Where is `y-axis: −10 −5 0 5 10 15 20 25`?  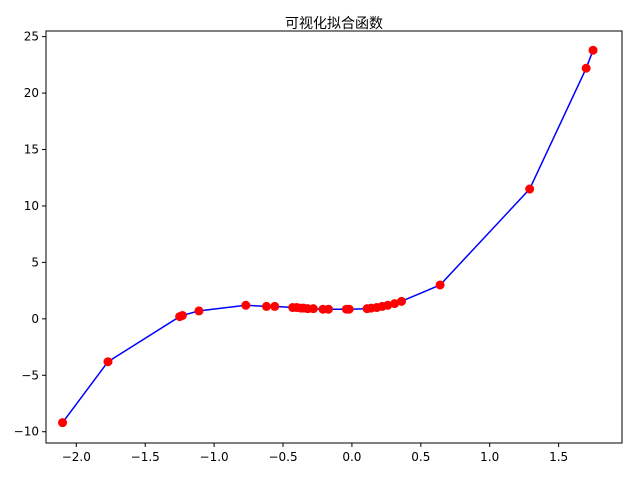 y-axis: −10 −5 0 5 10 15 20 25 is located at coordinates (30, 234).